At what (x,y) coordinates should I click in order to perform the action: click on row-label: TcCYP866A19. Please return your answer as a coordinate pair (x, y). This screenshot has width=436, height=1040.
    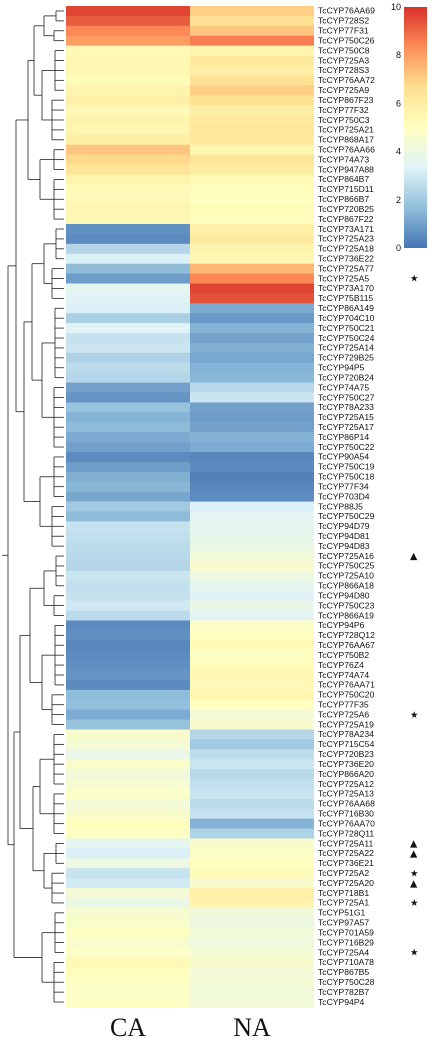
    Looking at the image, I should click on (346, 615).